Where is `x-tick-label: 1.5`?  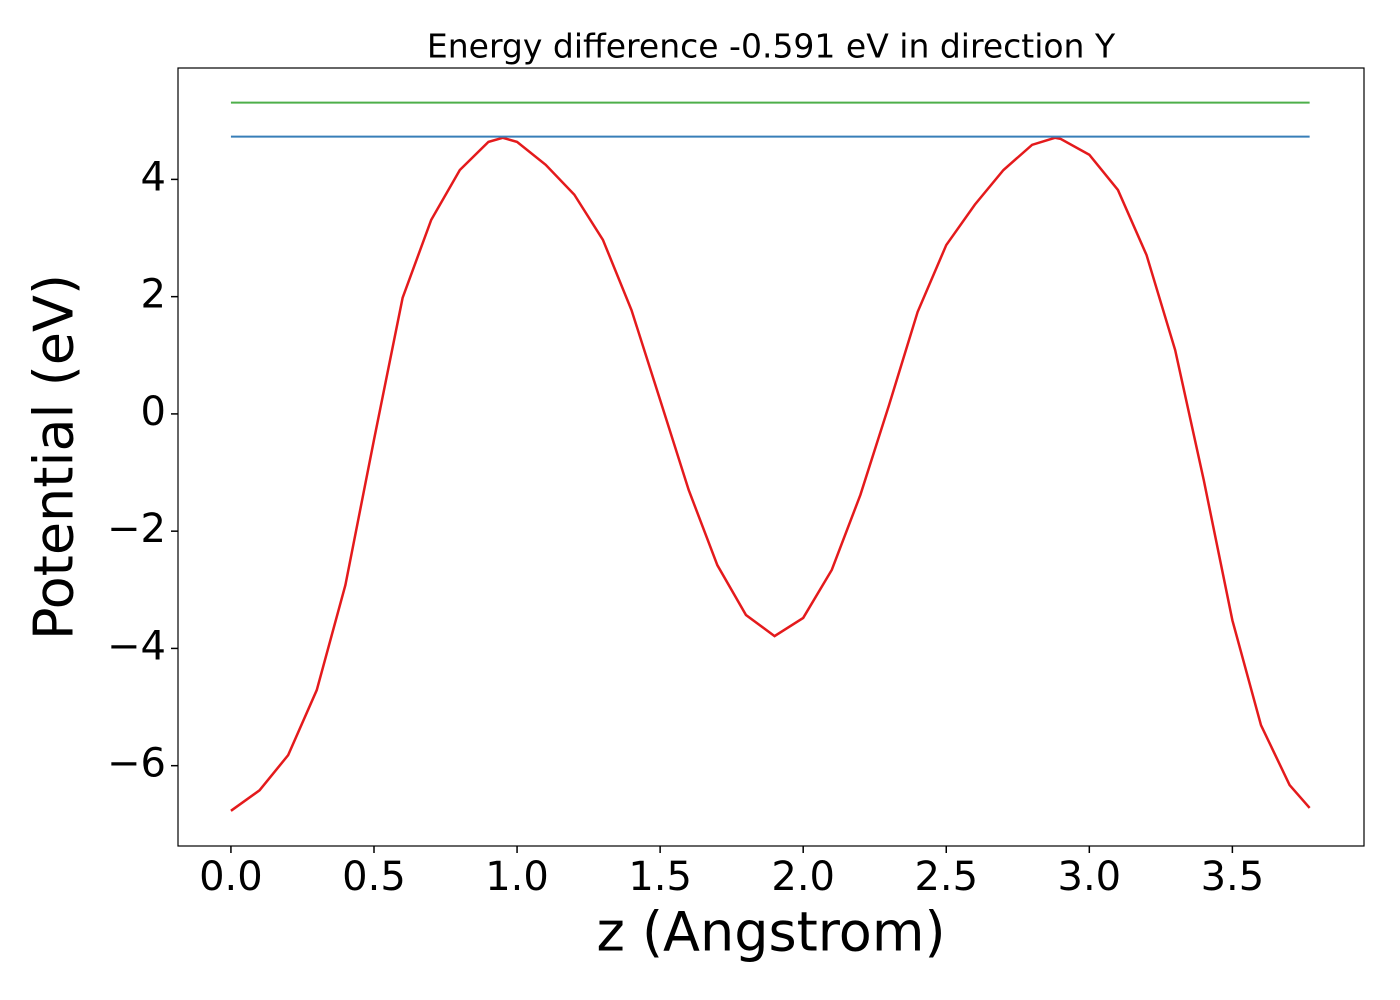 x-tick-label: 1.5 is located at coordinates (660, 877).